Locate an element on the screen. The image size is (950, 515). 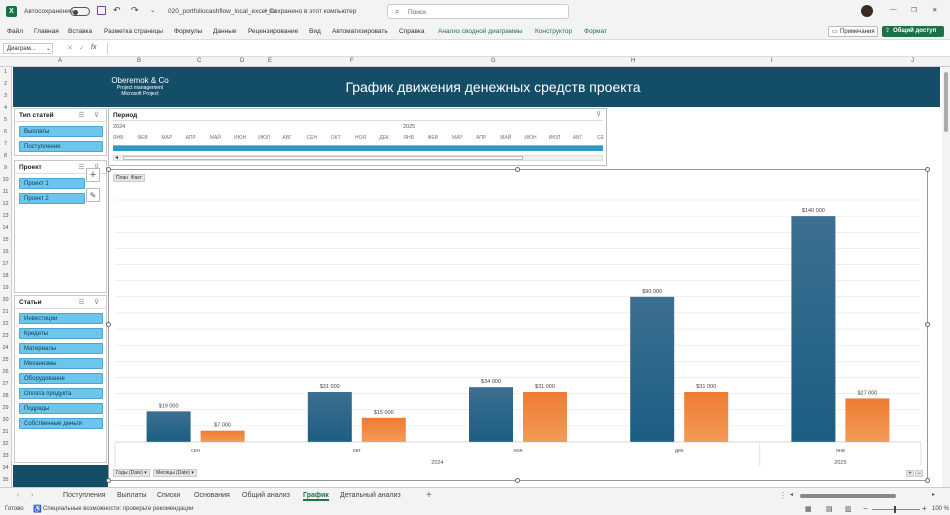
row-header: 2 is located at coordinates (5, 84).